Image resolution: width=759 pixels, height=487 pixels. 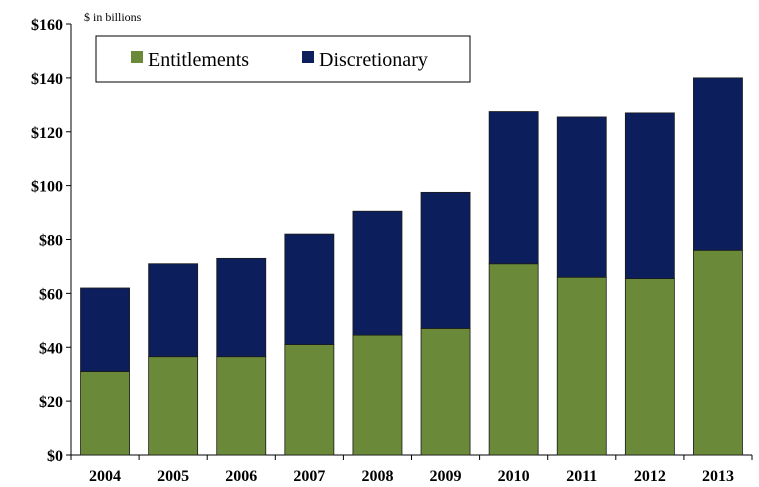 What do you see at coordinates (514, 476) in the screenshot?
I see `x-tick-label: 2010` at bounding box center [514, 476].